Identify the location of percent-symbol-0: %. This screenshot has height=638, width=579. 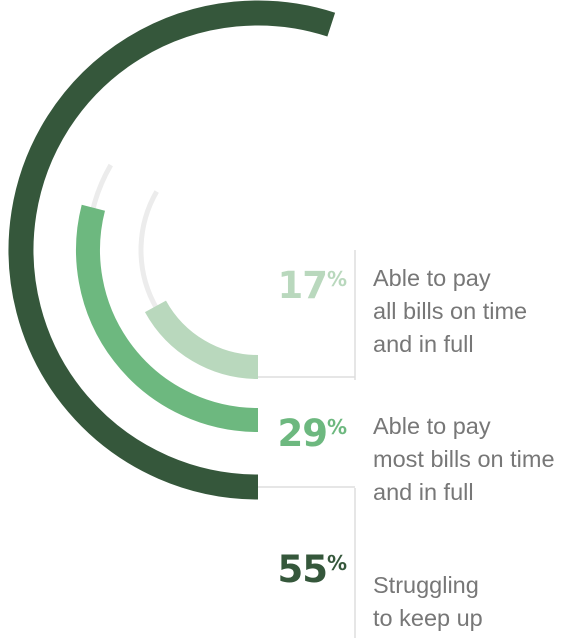
(337, 279).